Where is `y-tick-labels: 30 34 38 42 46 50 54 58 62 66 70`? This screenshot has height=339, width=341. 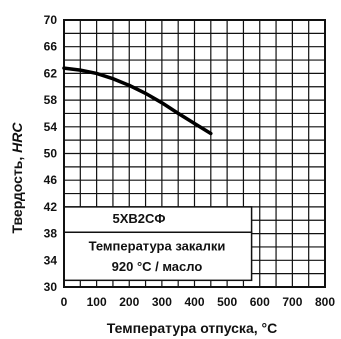
y-tick-labels: 30 34 38 42 46 50 54 58 62 66 70 is located at coordinates (51, 153).